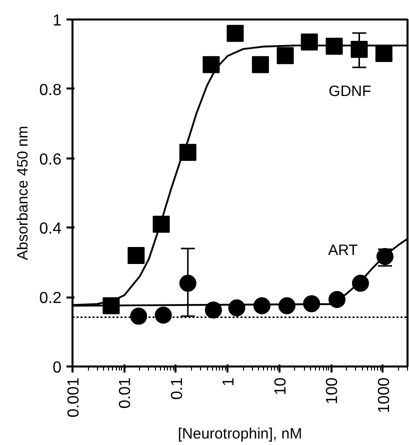 The width and height of the screenshot is (409, 445). I want to click on x-tick-label: 0.01, so click(125, 393).